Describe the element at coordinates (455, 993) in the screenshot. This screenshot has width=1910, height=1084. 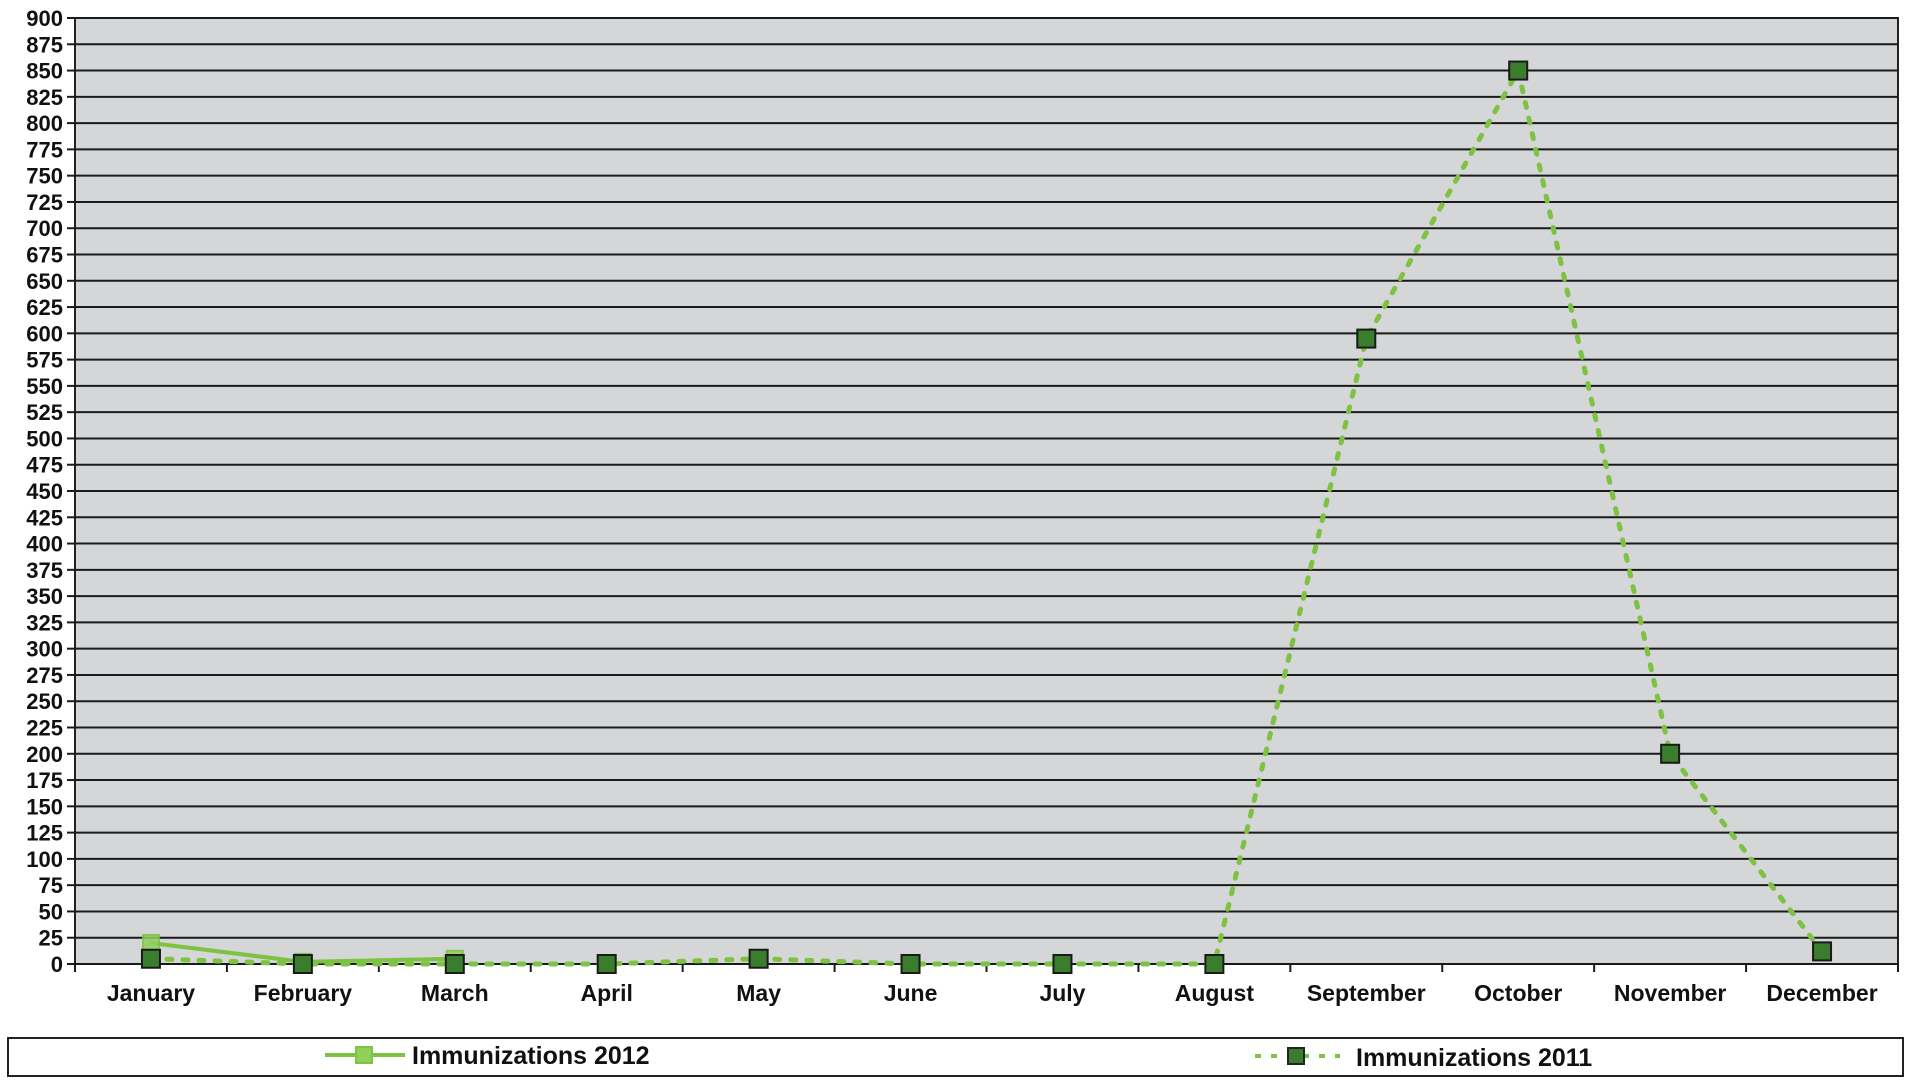
I see `x-tick-label: March` at that location.